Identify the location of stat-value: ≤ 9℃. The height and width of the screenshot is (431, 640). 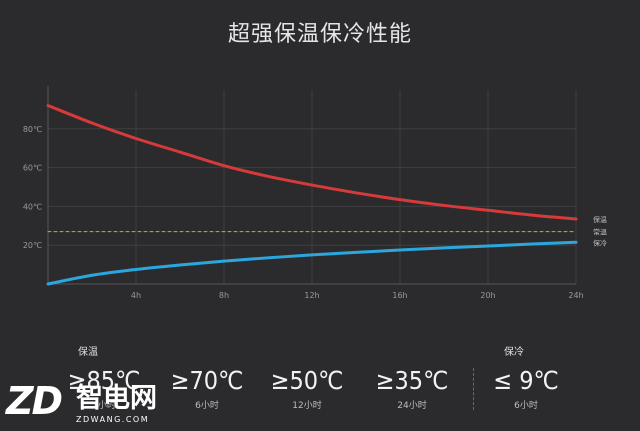
(526, 380).